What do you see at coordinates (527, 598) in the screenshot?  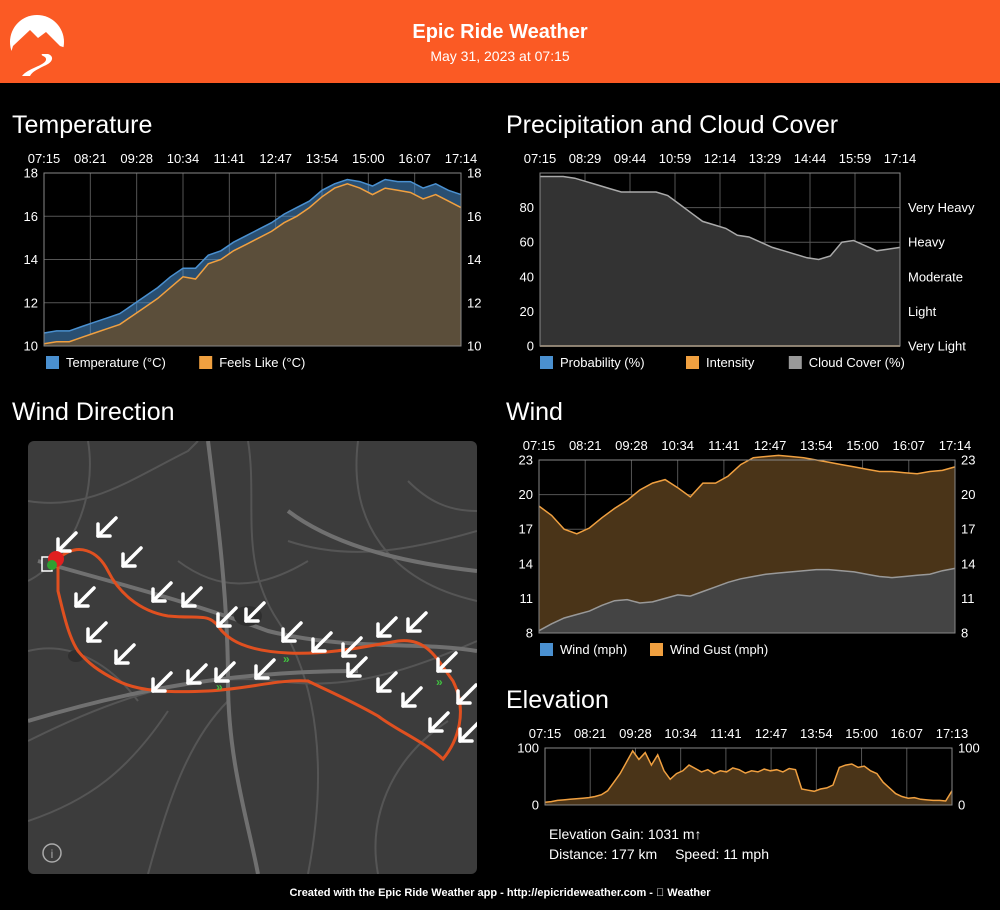 I see `y-tick-label: 11` at bounding box center [527, 598].